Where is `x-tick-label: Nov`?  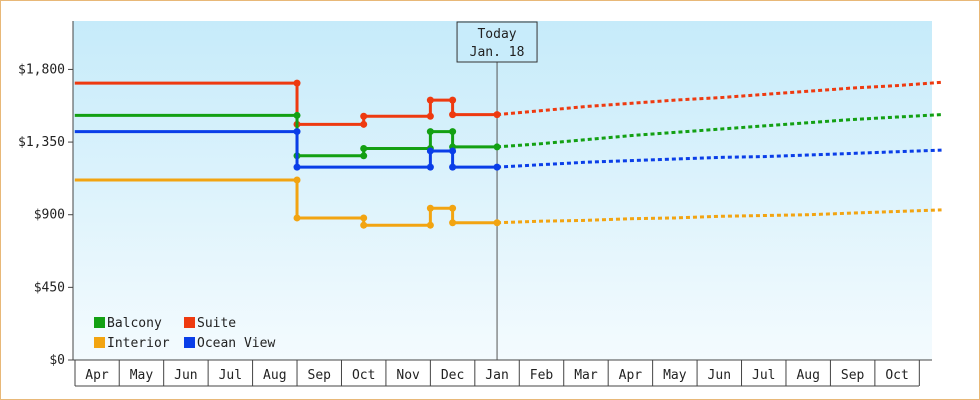 x-tick-label: Nov is located at coordinates (408, 375).